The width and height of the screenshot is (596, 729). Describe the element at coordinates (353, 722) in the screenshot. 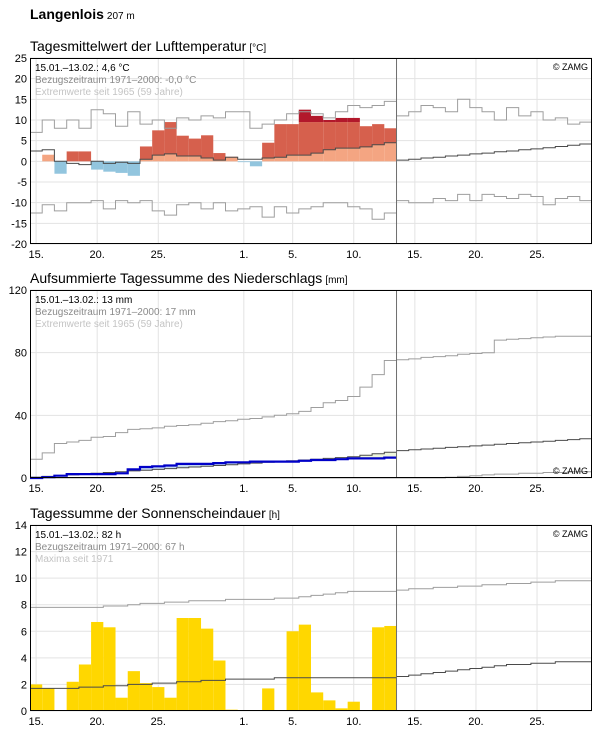

I see `sun-x-tick-label: 10.` at that location.